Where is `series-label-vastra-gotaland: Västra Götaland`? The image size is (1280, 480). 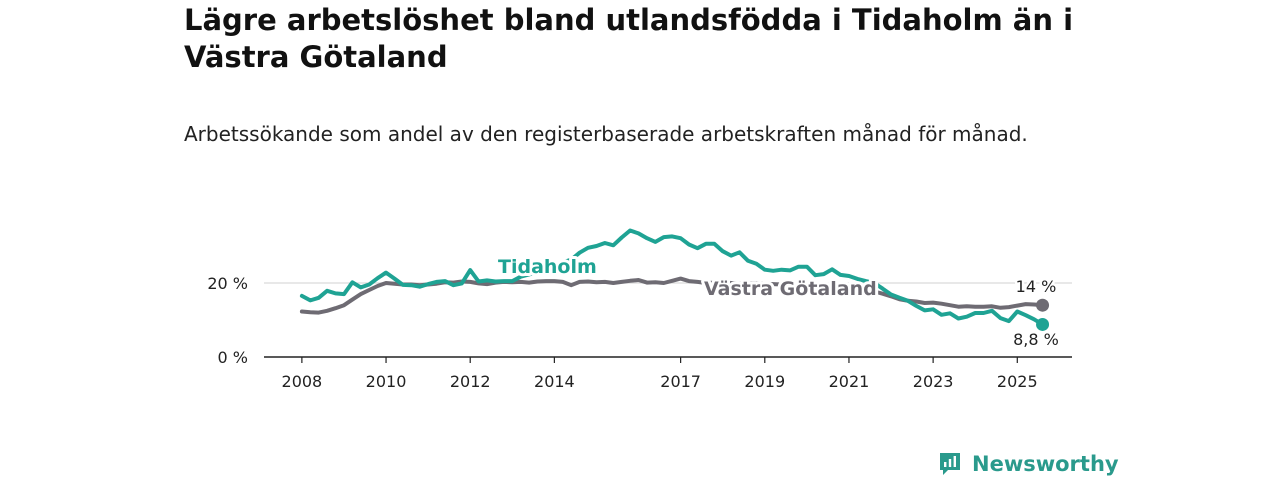
series-label-vastra-gotaland: Västra Götaland is located at coordinates (790, 289).